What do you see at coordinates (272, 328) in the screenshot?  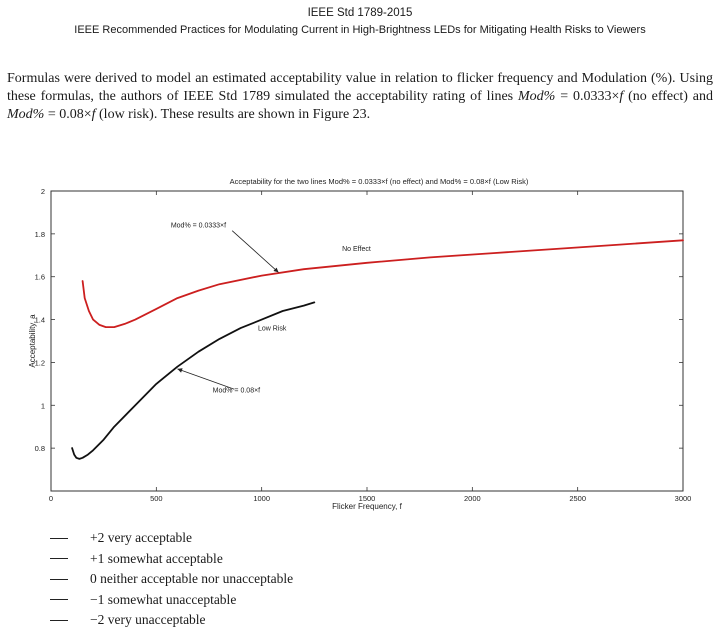 I see `annotation-label: Low Risk` at bounding box center [272, 328].